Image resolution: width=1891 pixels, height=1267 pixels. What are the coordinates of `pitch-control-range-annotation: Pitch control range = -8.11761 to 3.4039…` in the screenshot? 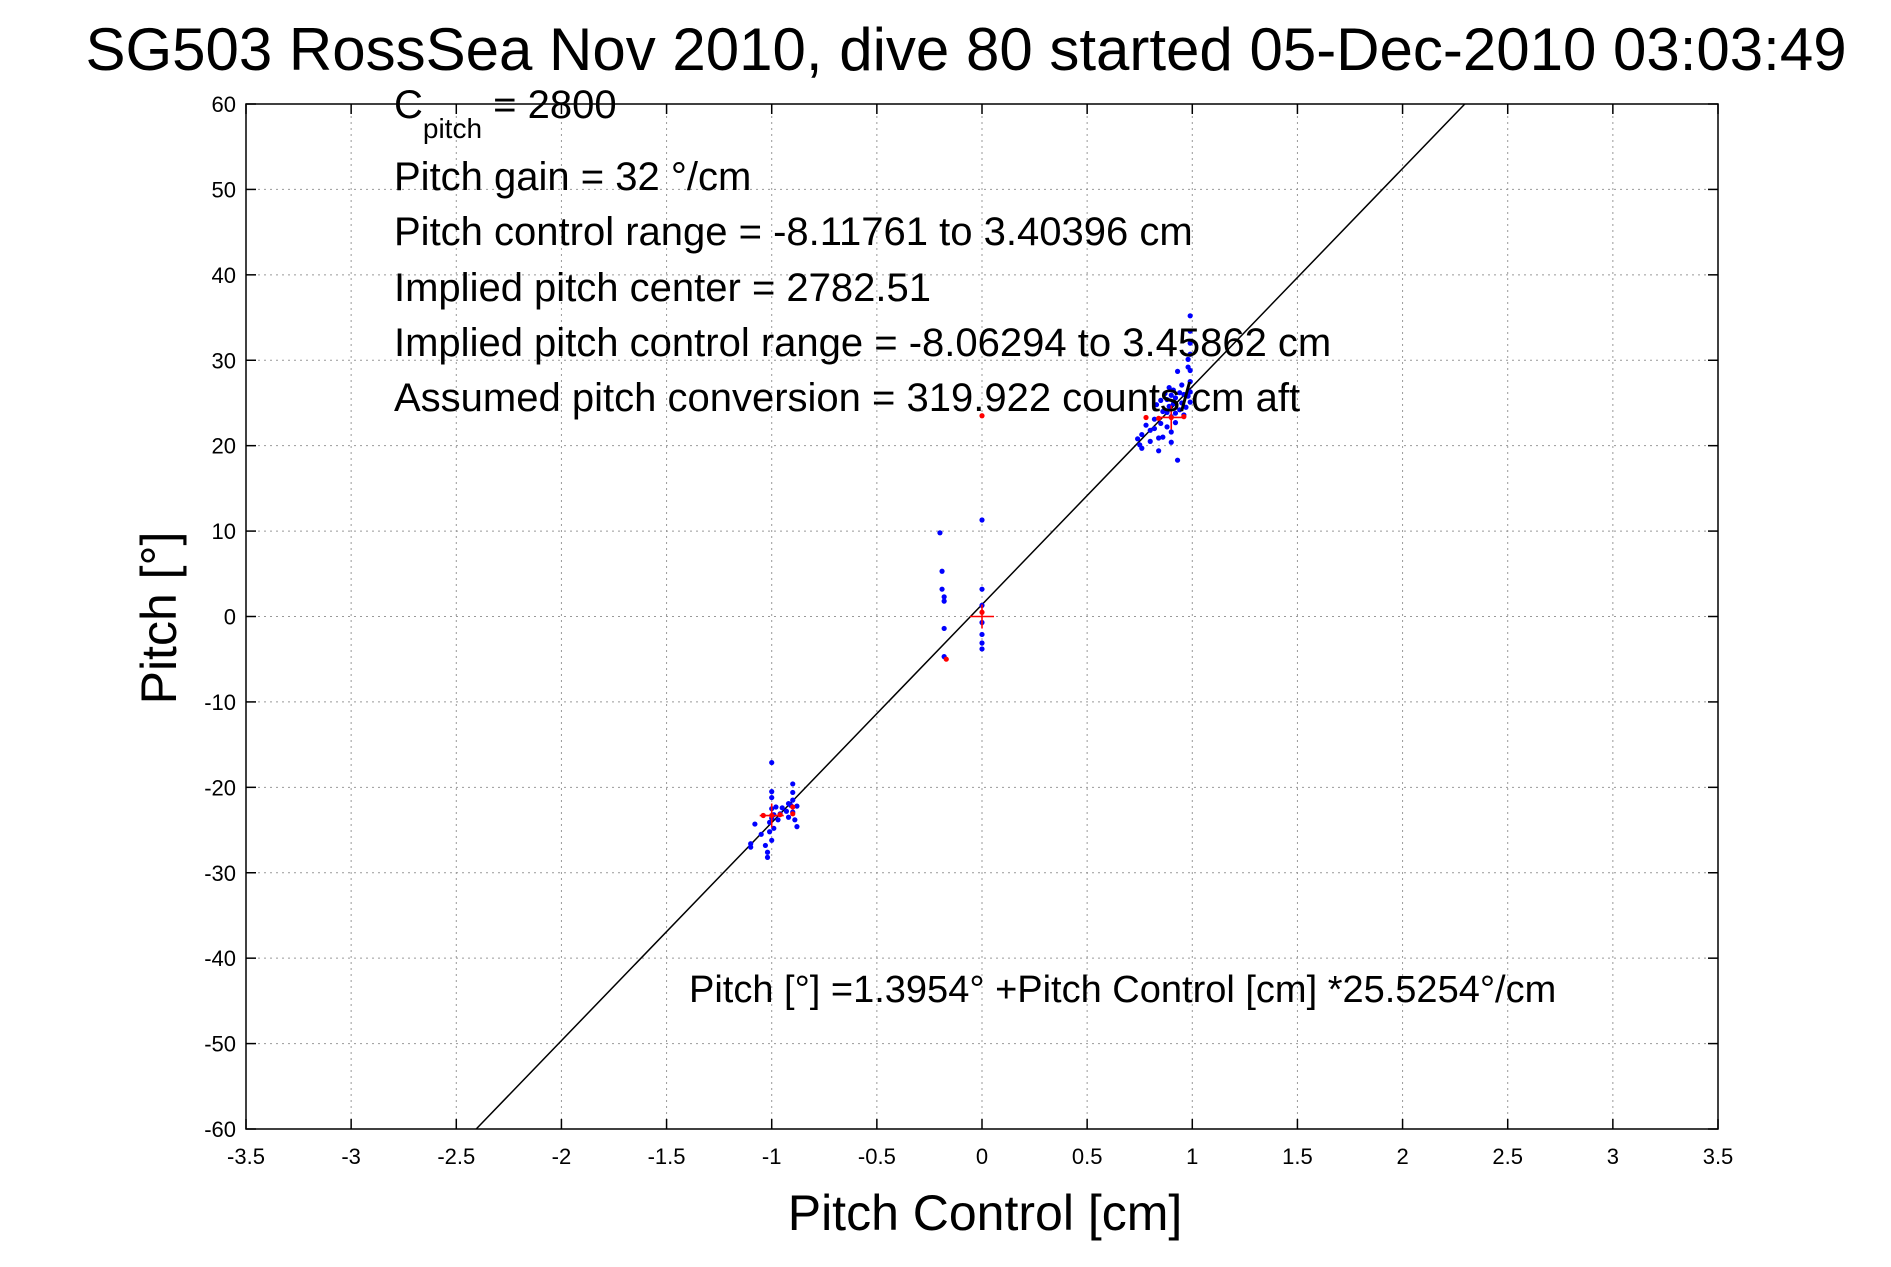 It's located at (793, 232).